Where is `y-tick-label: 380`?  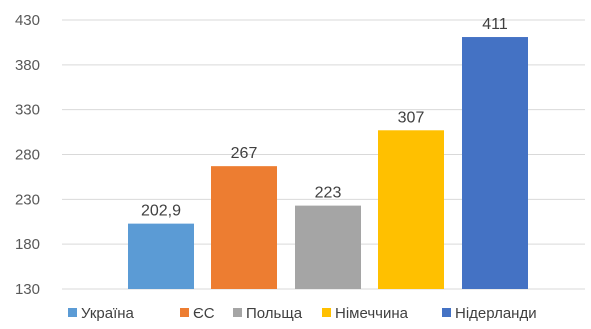
y-tick-label: 380 is located at coordinates (27, 65).